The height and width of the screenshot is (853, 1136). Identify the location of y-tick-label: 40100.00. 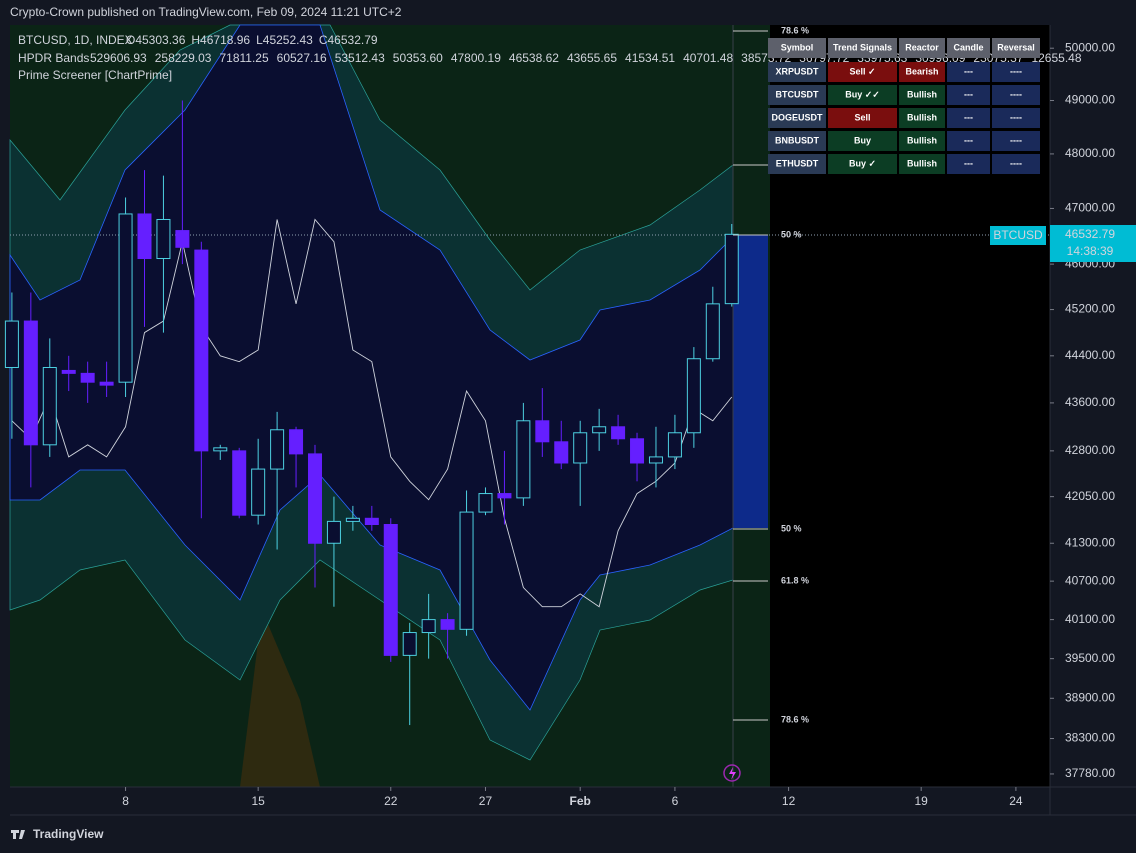
(1090, 619).